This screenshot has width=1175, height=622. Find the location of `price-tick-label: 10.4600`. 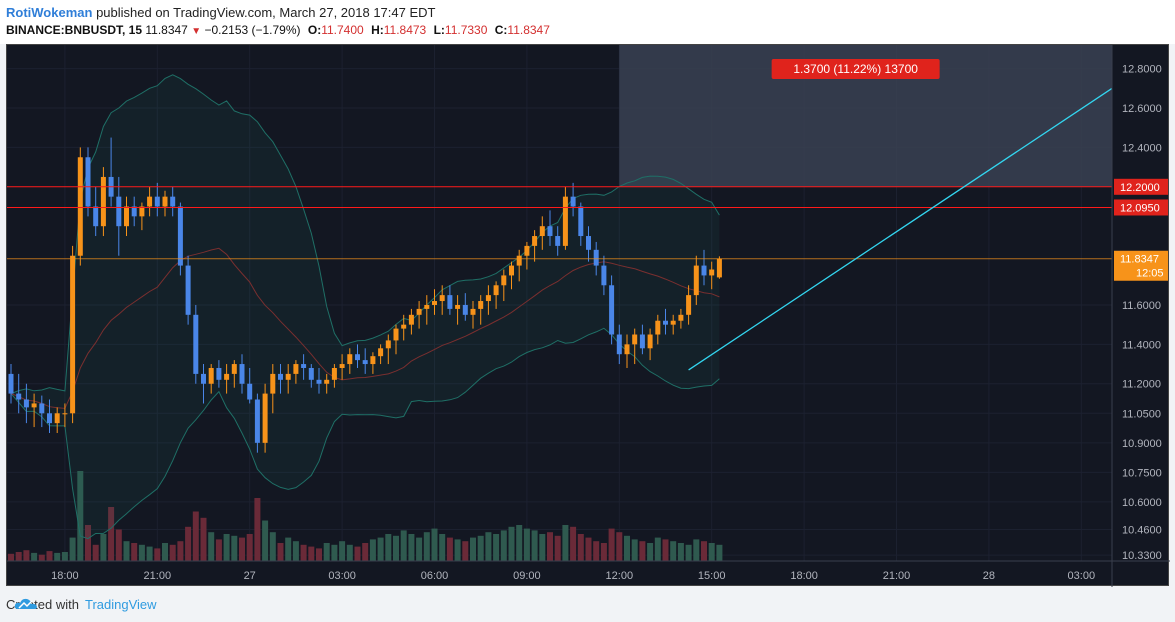

price-tick-label: 10.4600 is located at coordinates (1142, 530).